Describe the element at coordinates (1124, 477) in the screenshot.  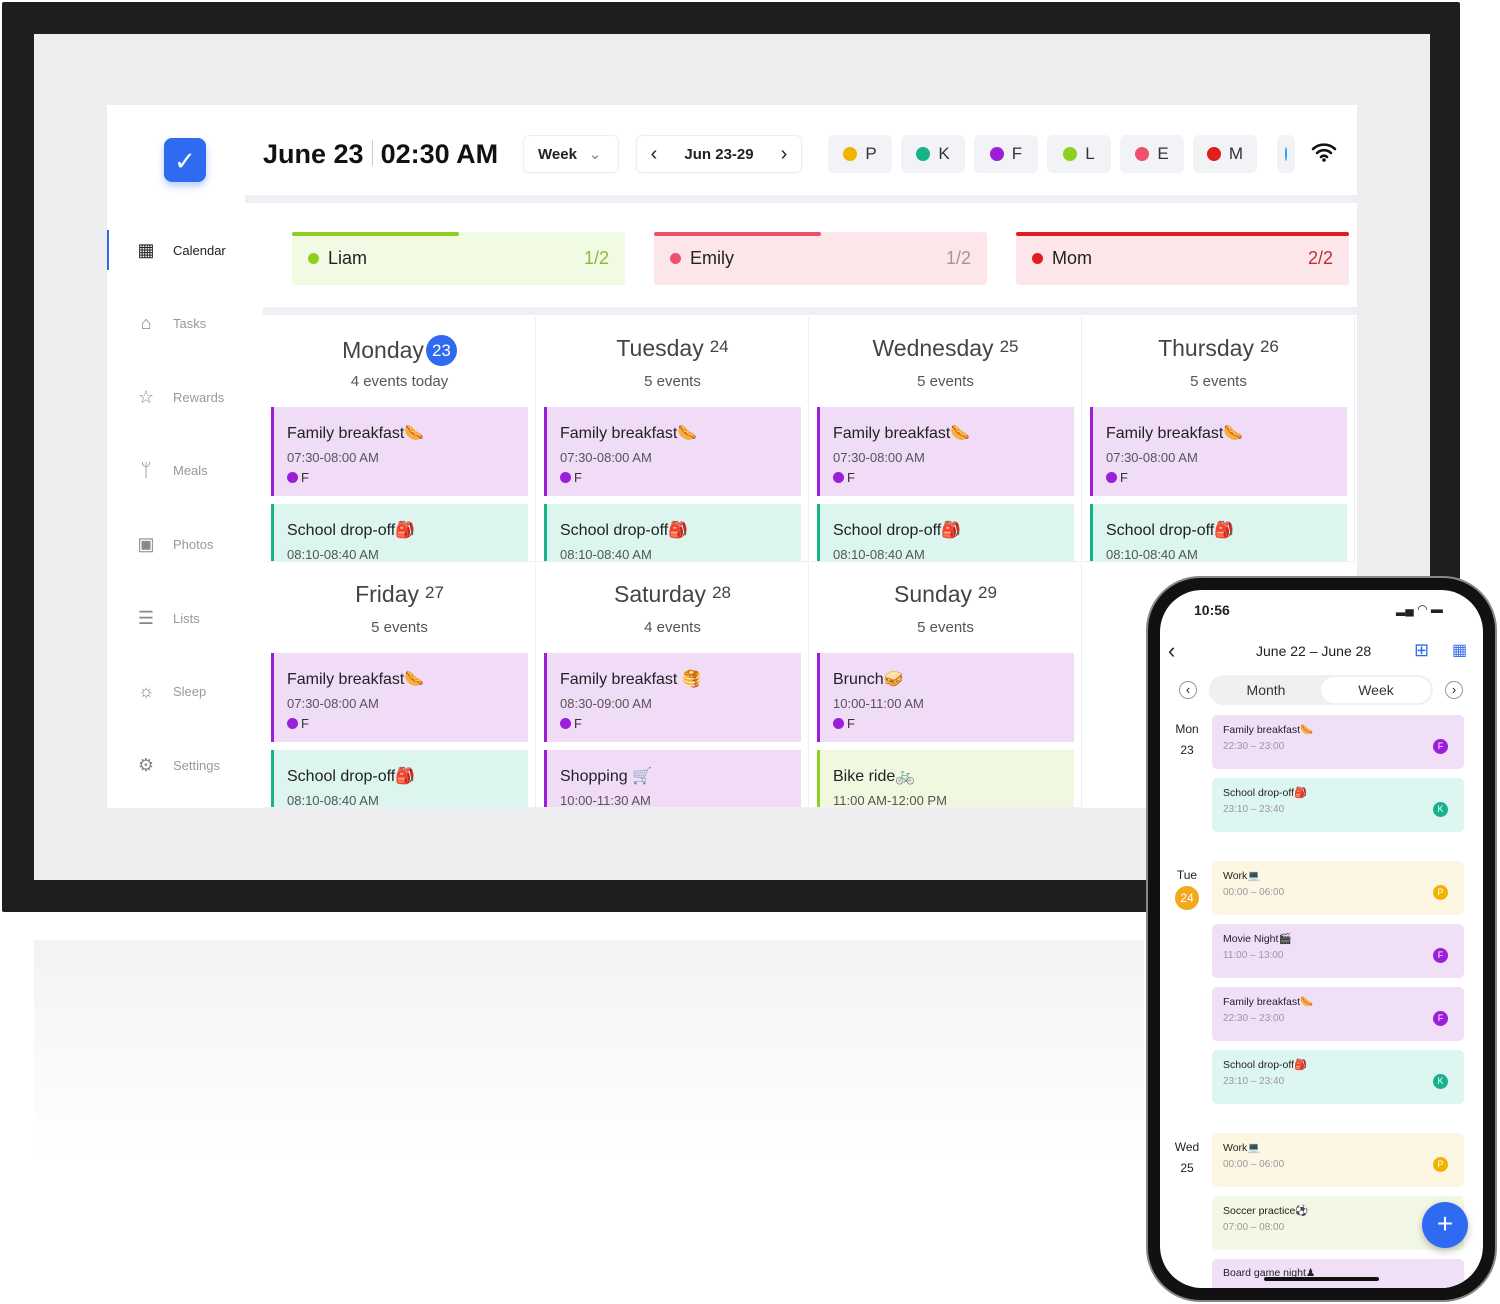
I see `member-initial: F` at that location.